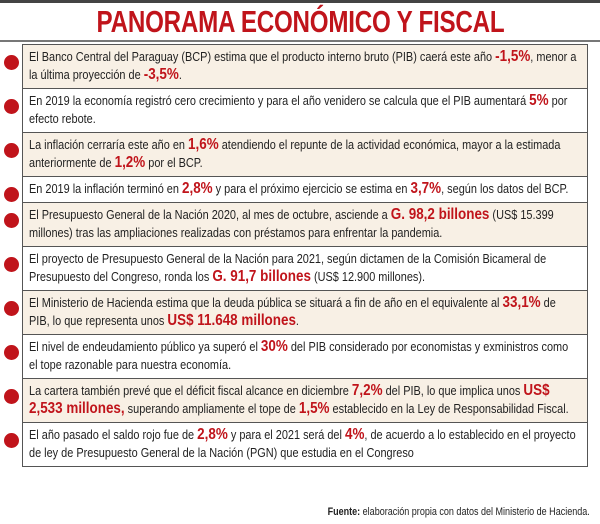  I want to click on text-segment: por el BCP., so click(174, 162).